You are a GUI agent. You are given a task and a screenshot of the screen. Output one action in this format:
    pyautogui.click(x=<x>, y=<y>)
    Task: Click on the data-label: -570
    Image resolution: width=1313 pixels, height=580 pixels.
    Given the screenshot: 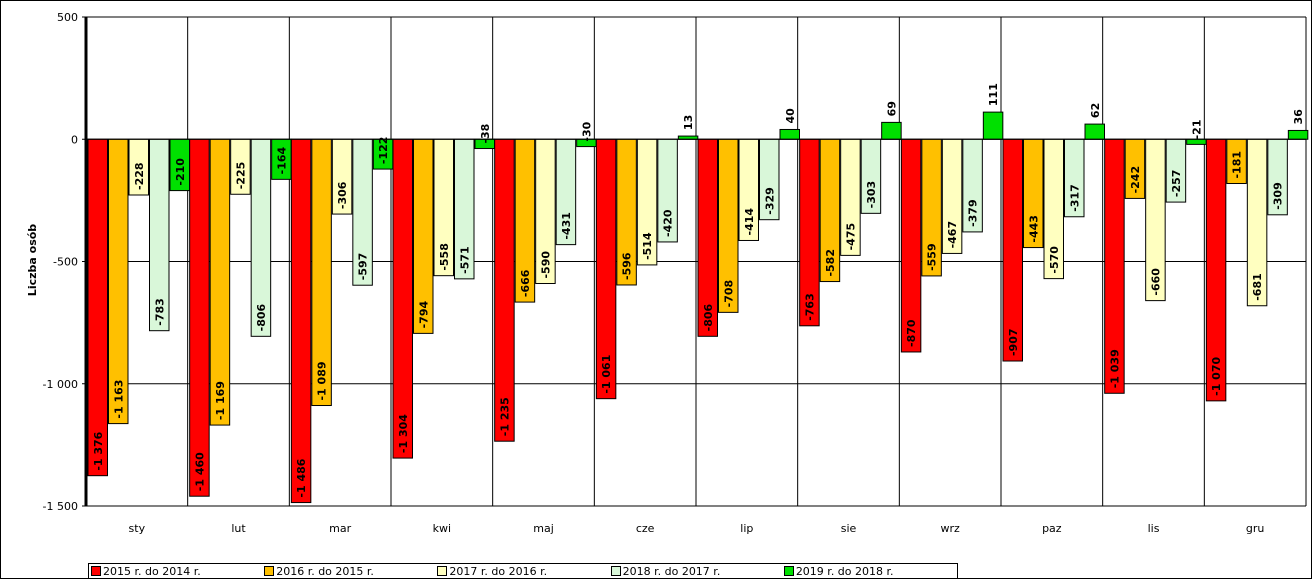 What is the action you would take?
    pyautogui.click(x=1054, y=260)
    